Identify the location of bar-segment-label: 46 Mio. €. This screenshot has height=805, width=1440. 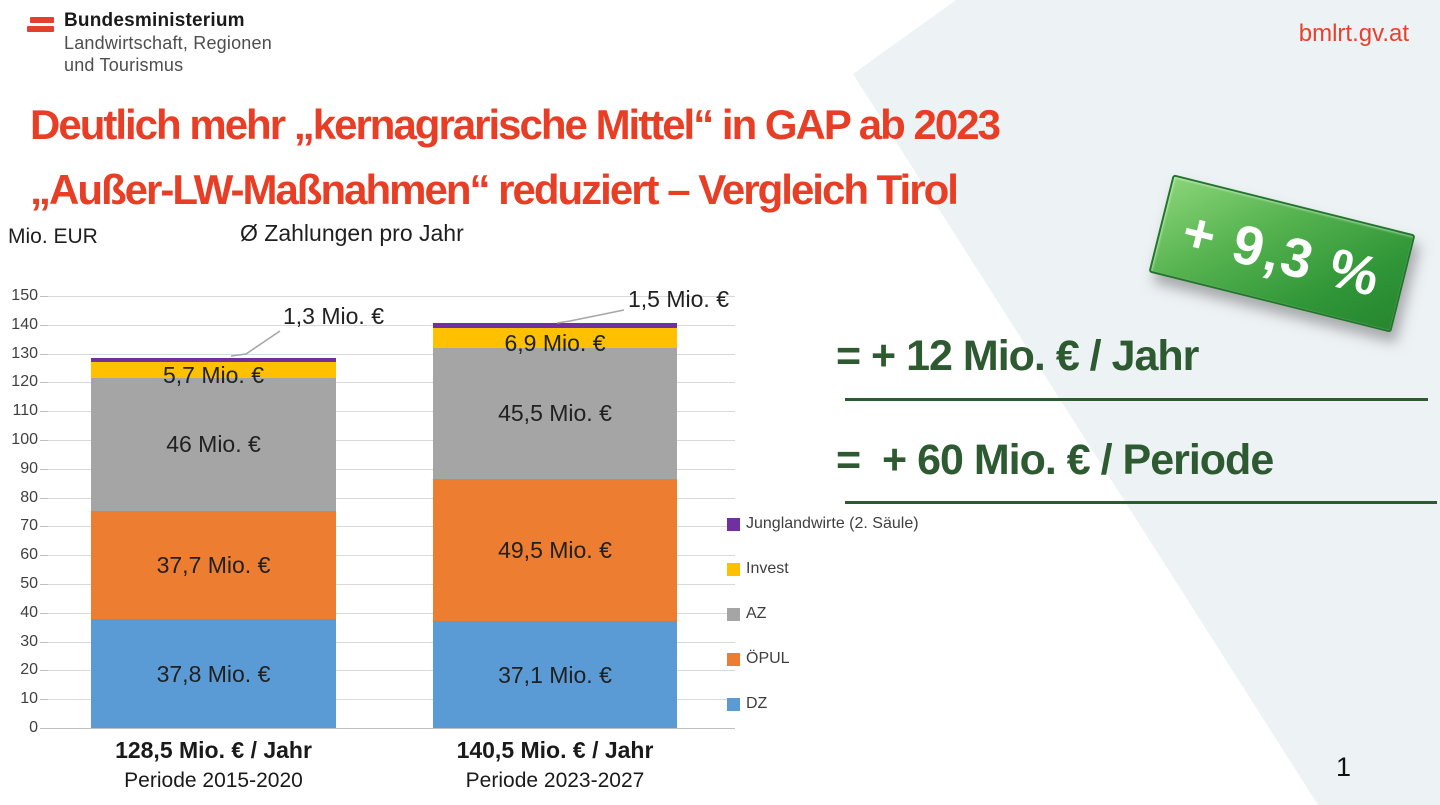
(213, 444).